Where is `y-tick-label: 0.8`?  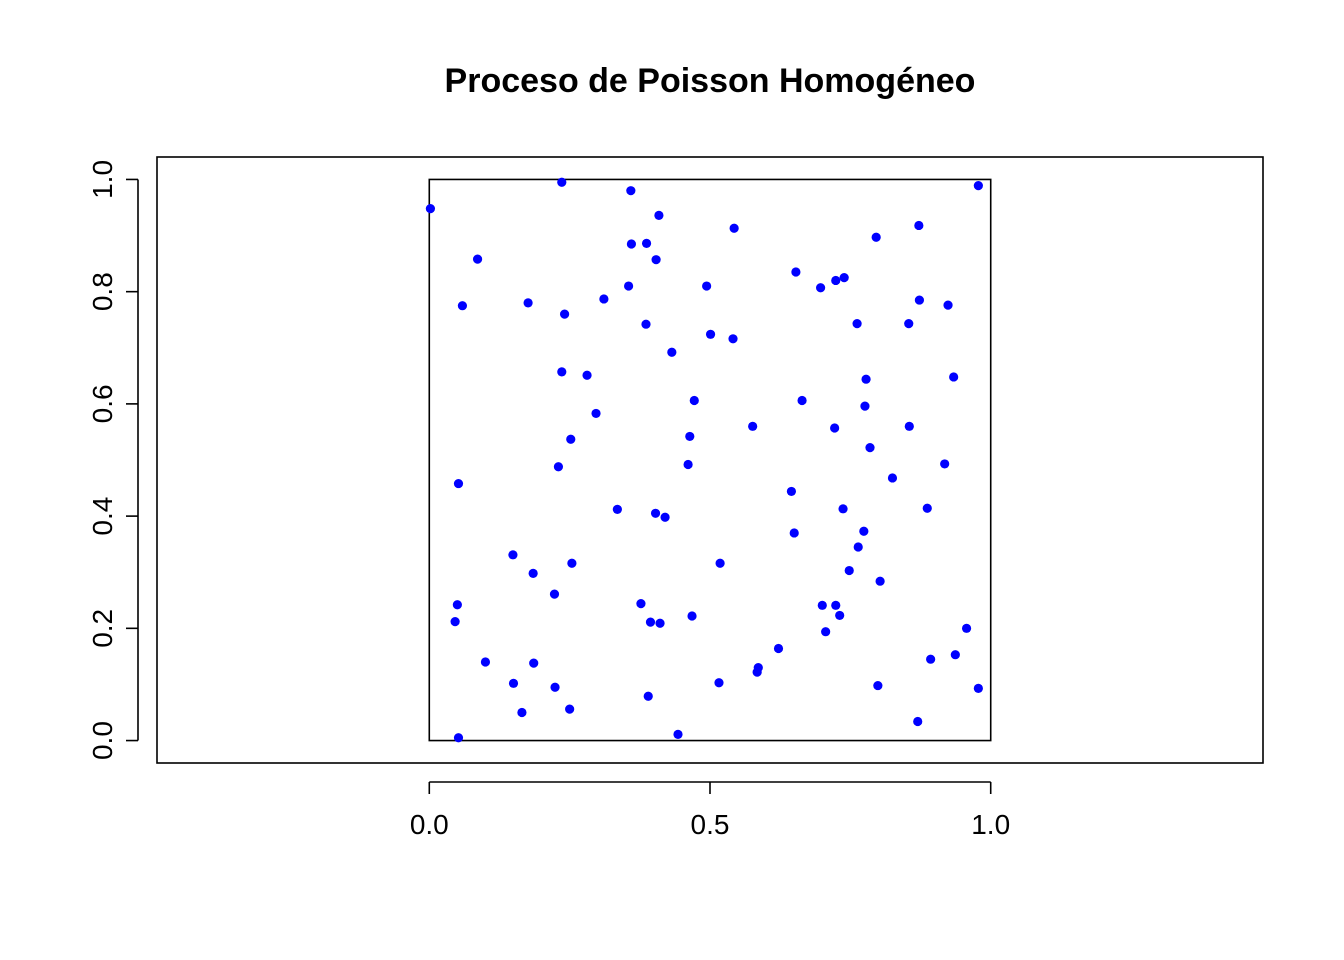
y-tick-label: 0.8 is located at coordinates (102, 291).